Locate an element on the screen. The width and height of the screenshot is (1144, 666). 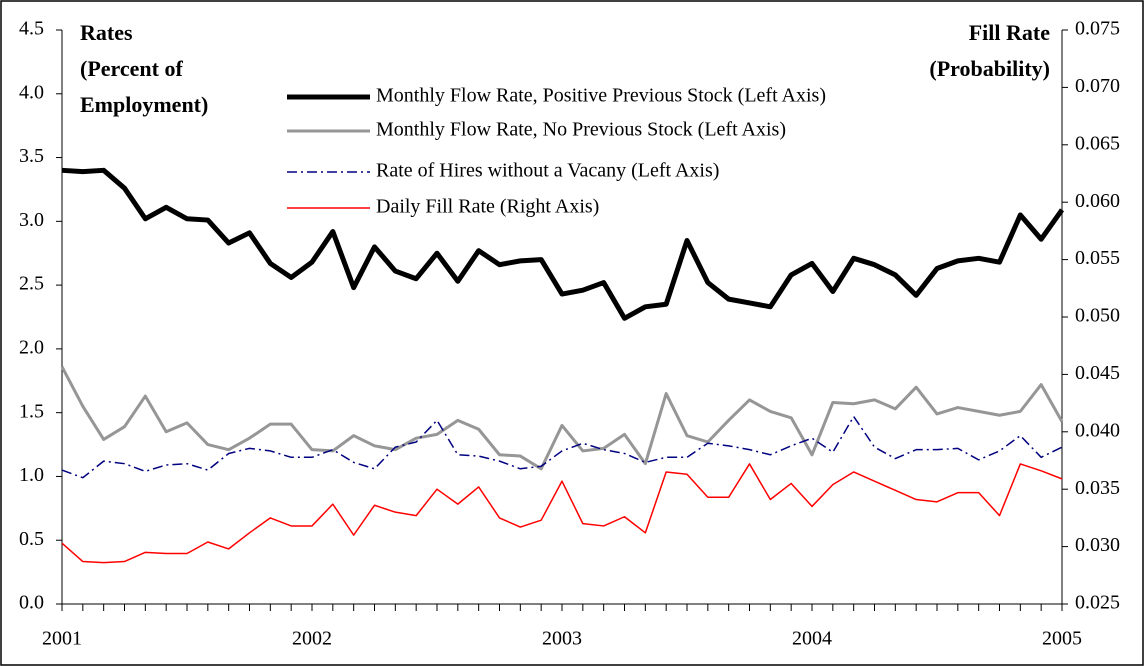
y2-tick-label: 0.065 is located at coordinates (1097, 143).